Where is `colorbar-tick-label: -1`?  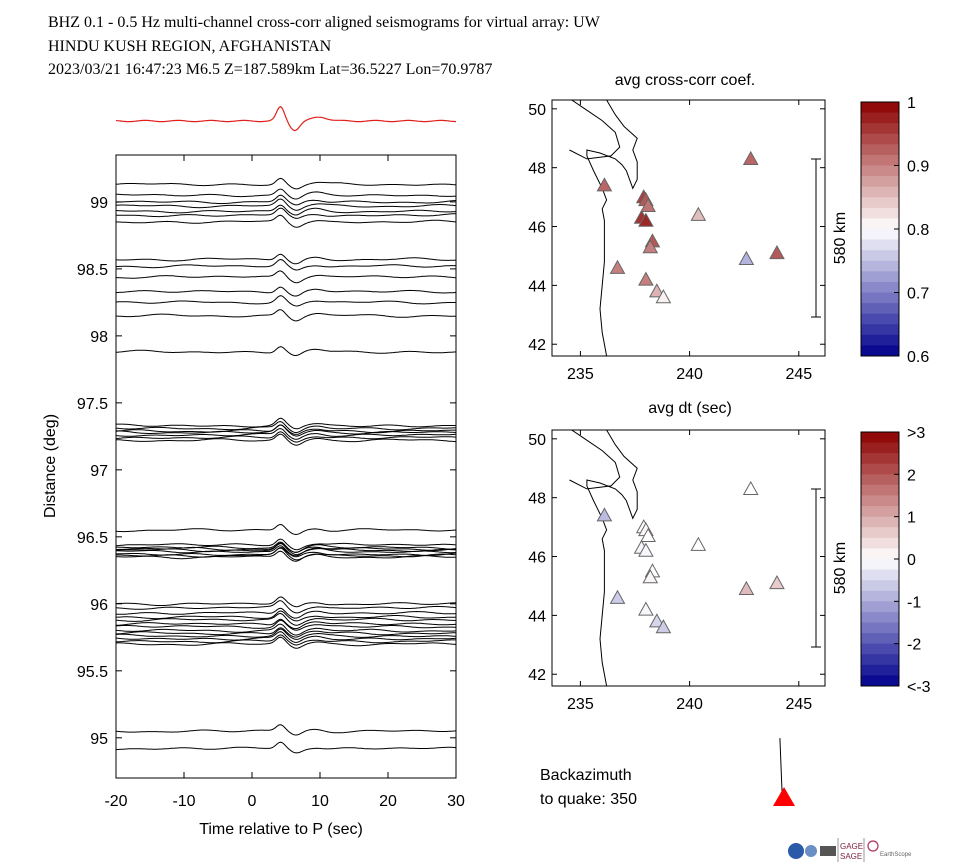 colorbar-tick-label: -1 is located at coordinates (914, 602).